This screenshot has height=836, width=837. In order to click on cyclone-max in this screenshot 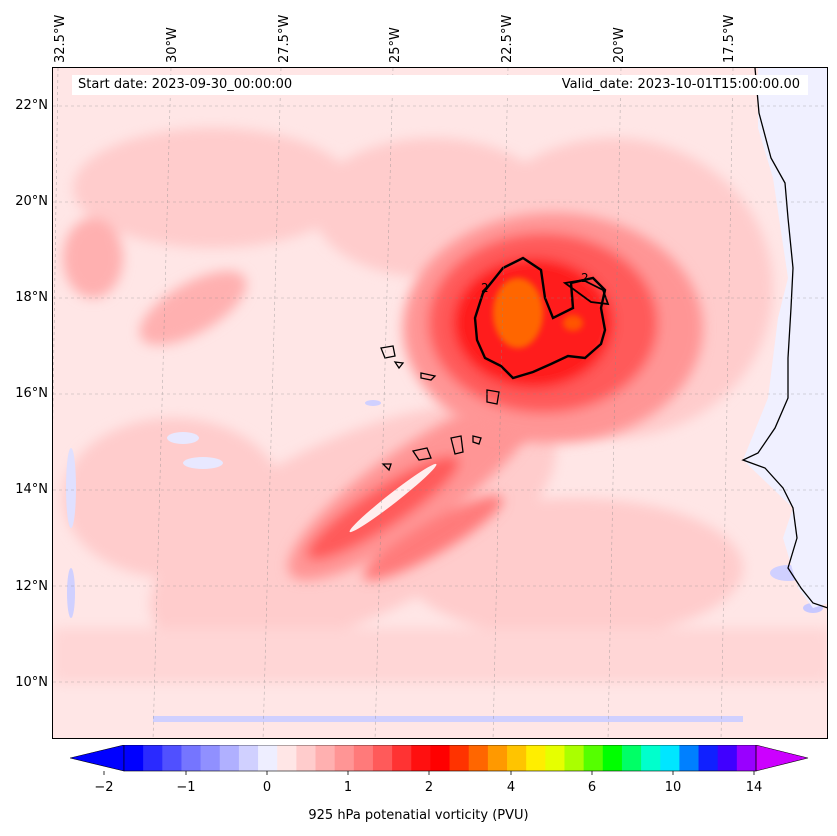, I will do `click(538, 313)`.